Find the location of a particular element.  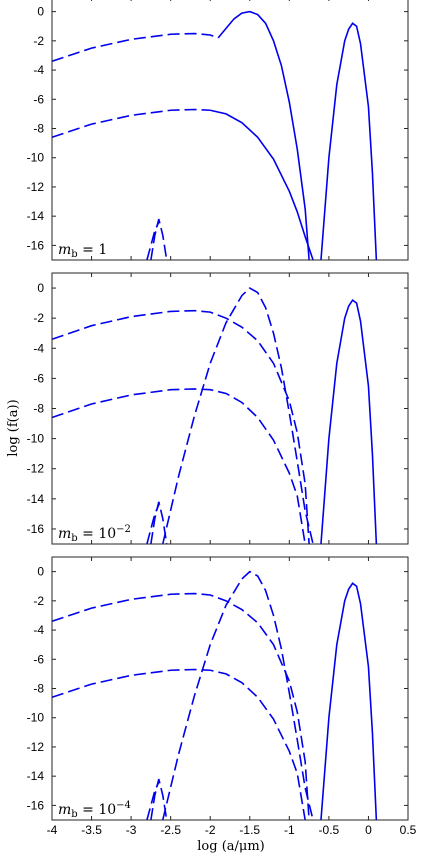

x-tick-label: 0.5 is located at coordinates (408, 830).